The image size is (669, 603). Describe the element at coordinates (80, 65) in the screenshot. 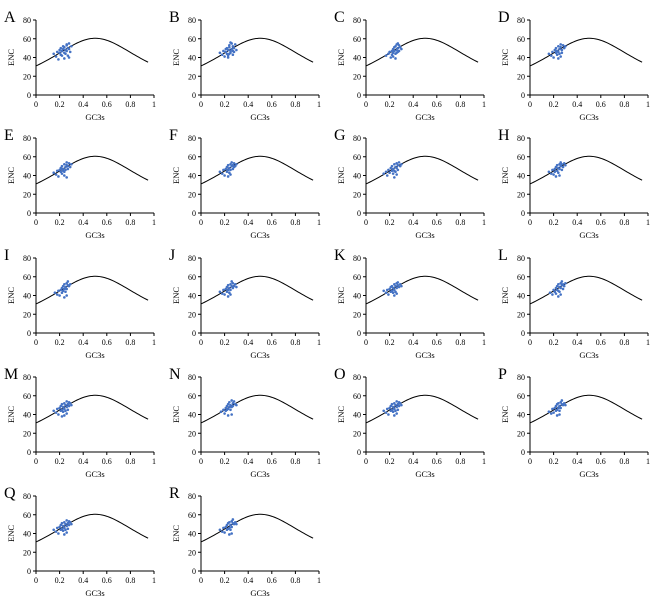

I see `panel-a: A 0 20 40 60 80 0 0.2 0.4 0.6 0.8 1 ENC GC3s` at that location.